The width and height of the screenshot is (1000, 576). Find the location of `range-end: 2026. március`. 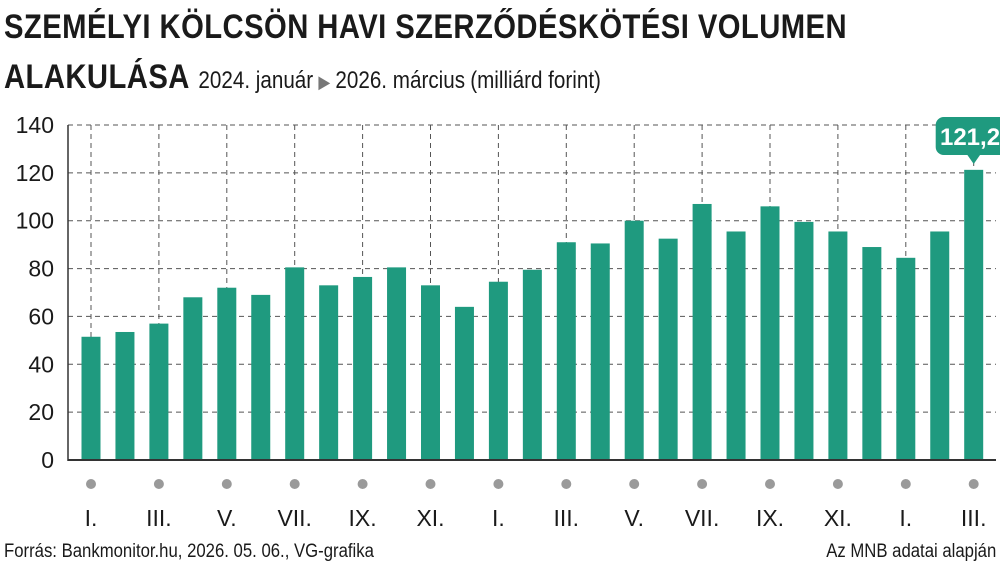

range-end: 2026. március is located at coordinates (400, 80).